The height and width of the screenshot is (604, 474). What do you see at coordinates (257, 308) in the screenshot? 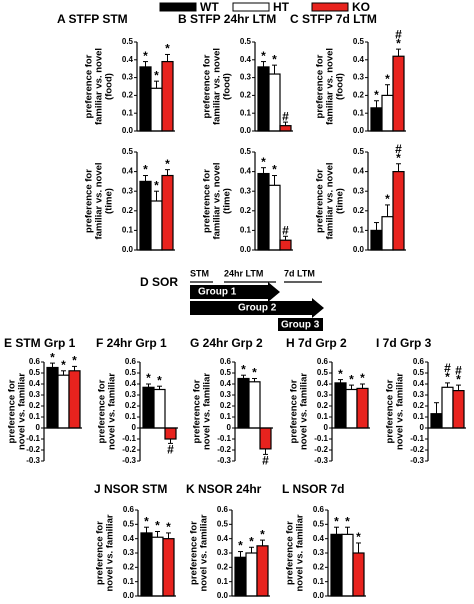
I see `group-label: Group 2` at bounding box center [257, 308].